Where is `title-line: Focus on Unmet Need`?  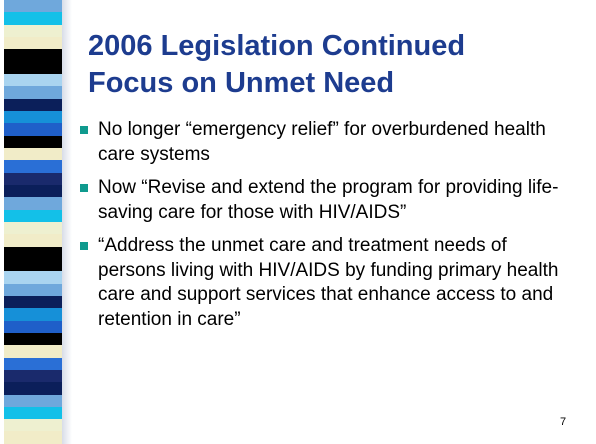 title-line: Focus on Unmet Need is located at coordinates (241, 83).